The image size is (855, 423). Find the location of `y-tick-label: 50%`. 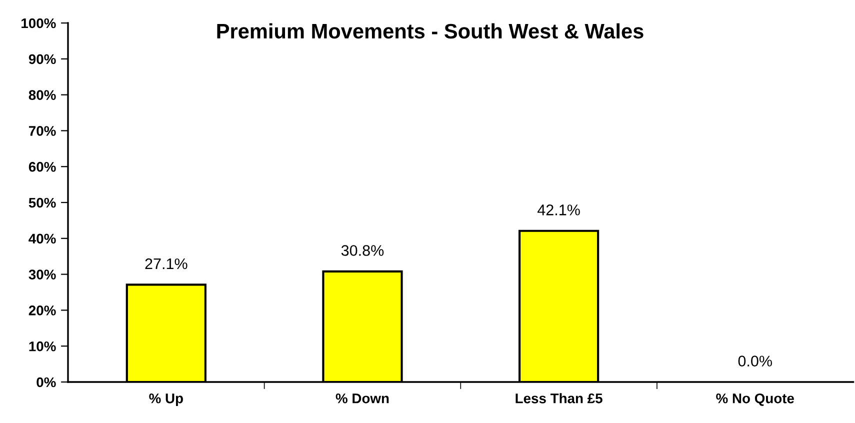

y-tick-label: 50% is located at coordinates (42, 203).